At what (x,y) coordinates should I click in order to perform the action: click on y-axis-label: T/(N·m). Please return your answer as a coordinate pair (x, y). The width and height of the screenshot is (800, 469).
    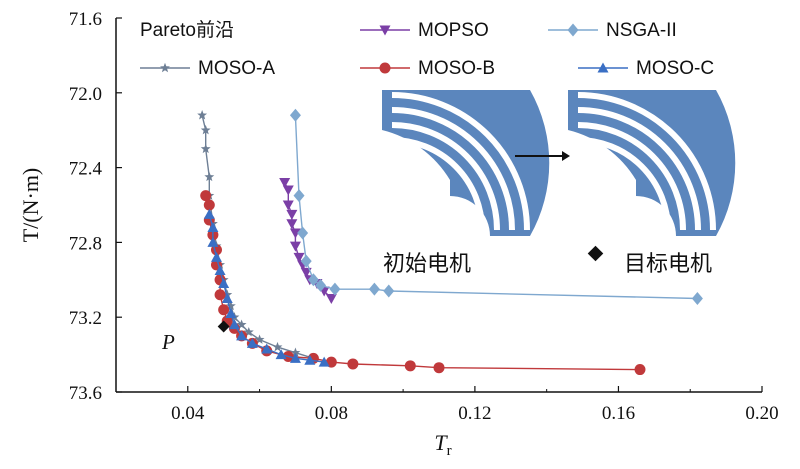
    Looking at the image, I should click on (30, 205).